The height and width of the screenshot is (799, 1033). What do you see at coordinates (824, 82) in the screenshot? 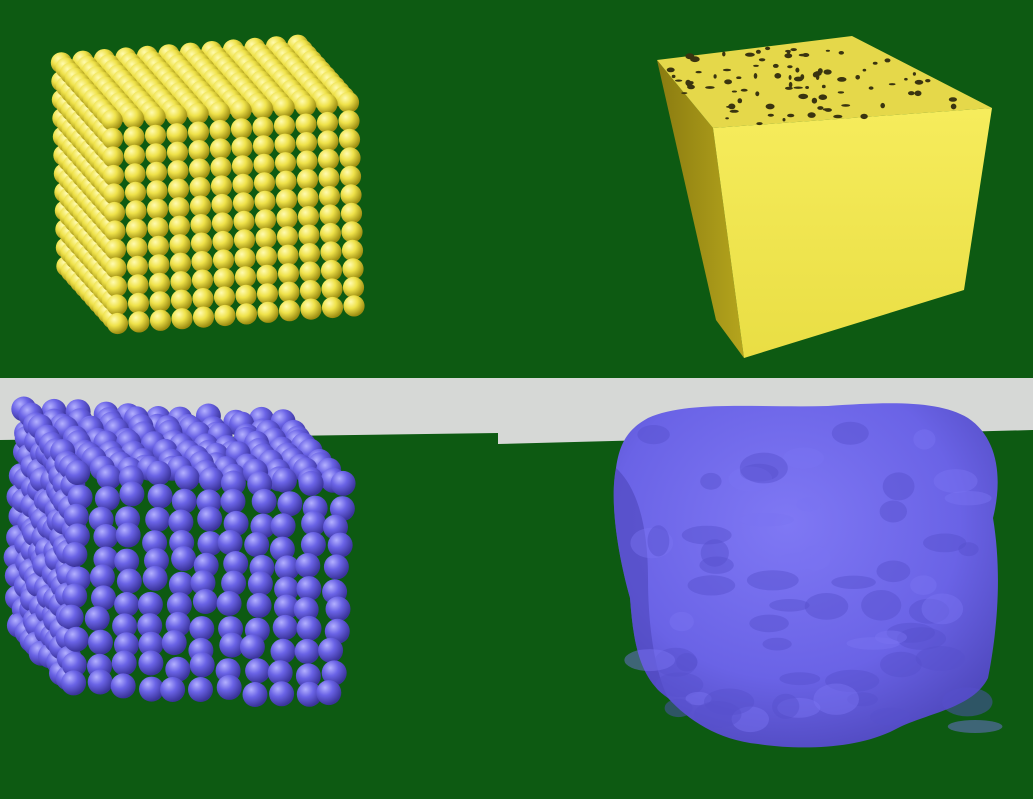
I see `cube-top-face` at bounding box center [824, 82].